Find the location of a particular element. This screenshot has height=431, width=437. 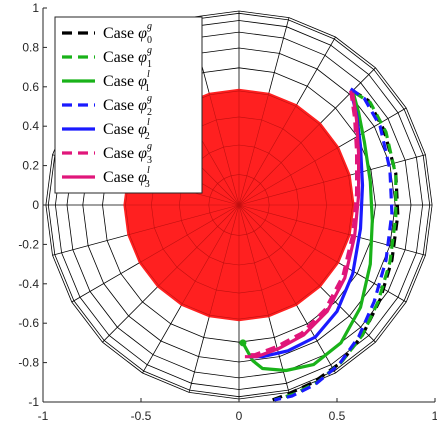

legend-entry: Case φg 1 is located at coordinates (107, 57).